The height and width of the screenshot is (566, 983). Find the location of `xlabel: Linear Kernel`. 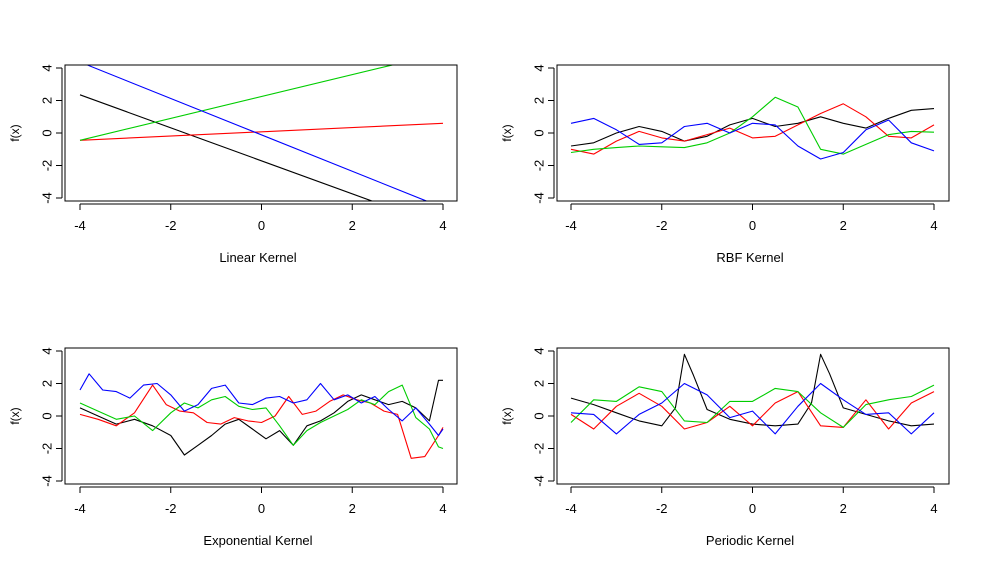

xlabel: Linear Kernel is located at coordinates (257, 257).